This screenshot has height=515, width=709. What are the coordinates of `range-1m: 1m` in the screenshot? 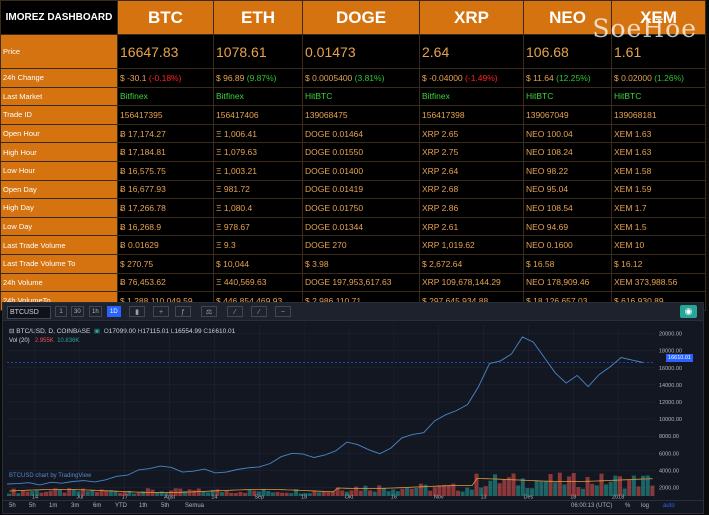 It's located at (53, 506).